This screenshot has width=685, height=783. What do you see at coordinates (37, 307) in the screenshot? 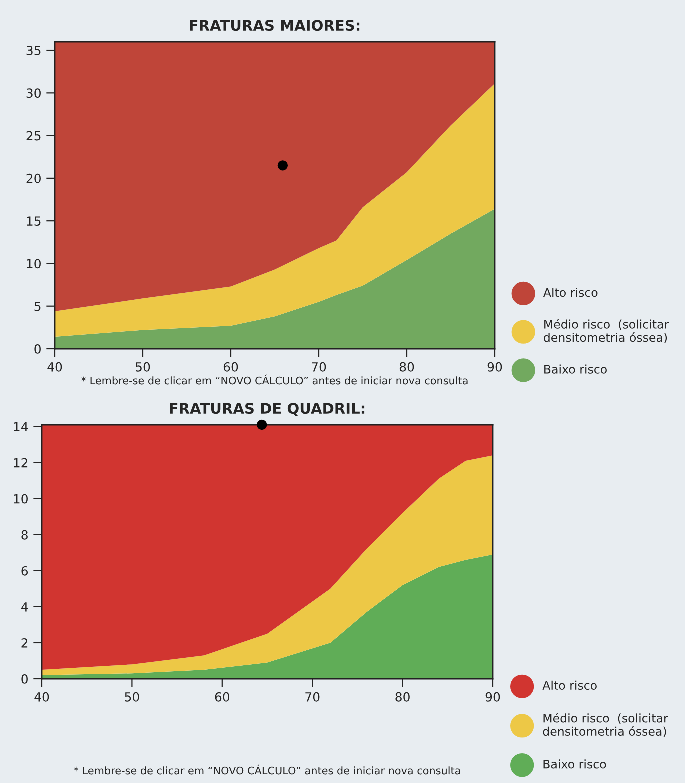
I see `y-tick-label: 5` at bounding box center [37, 307].